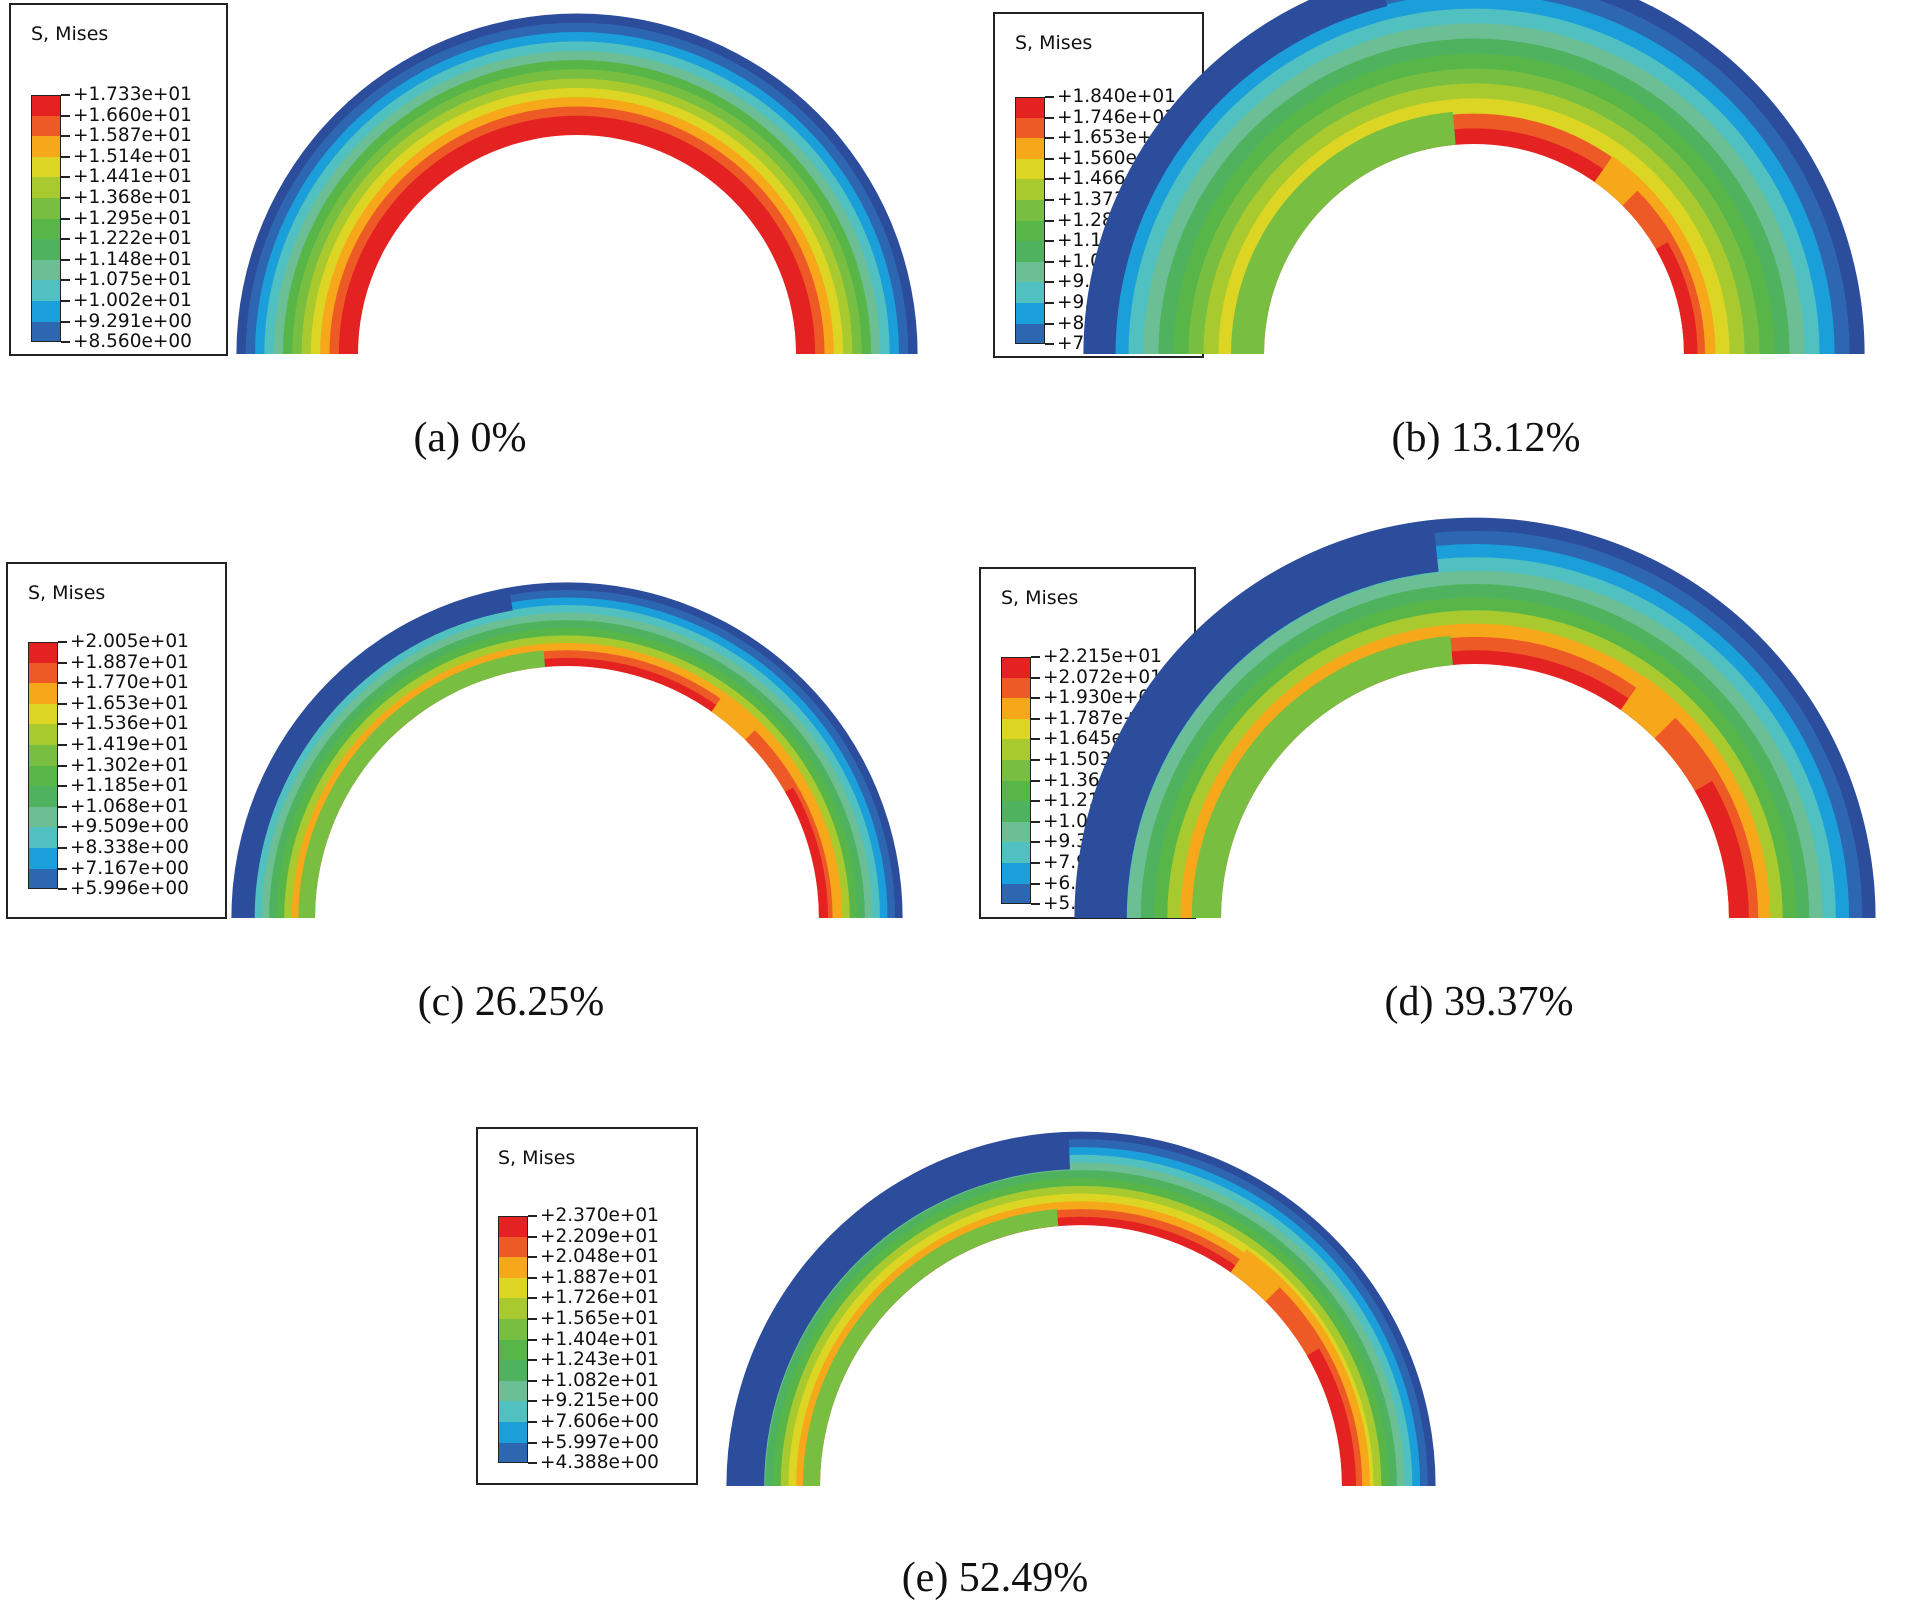 The width and height of the screenshot is (1929, 1614). I want to click on legend-value: +2.005e+01, so click(129, 641).